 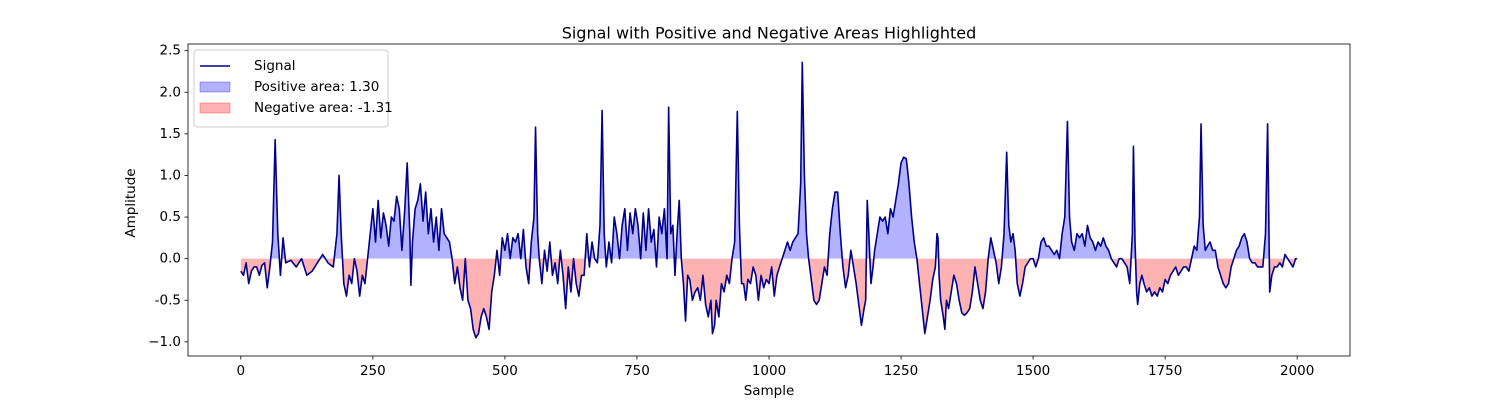 I want to click on y-tick-label: −1.0, so click(x=164, y=342).